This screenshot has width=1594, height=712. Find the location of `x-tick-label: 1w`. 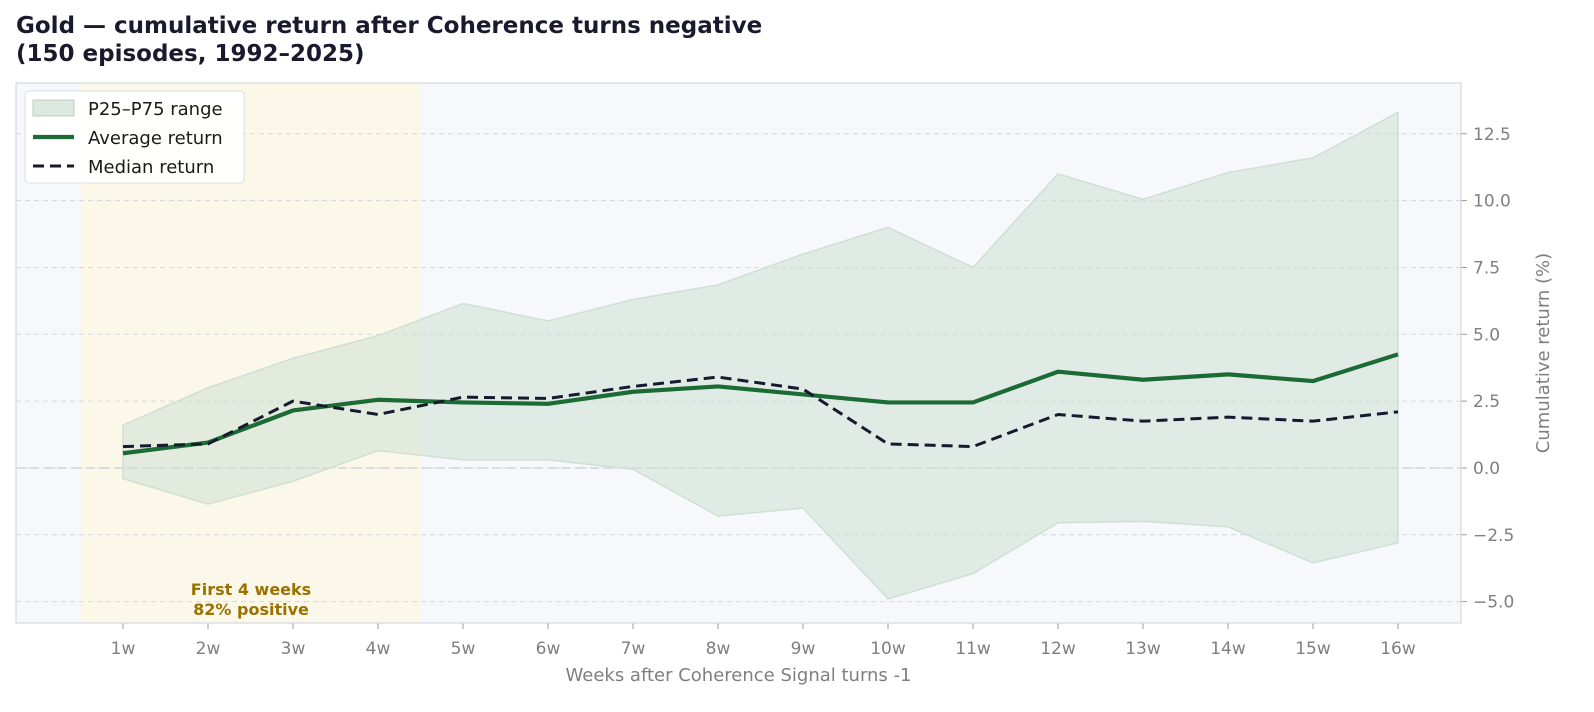

x-tick-label: 1w is located at coordinates (123, 649).